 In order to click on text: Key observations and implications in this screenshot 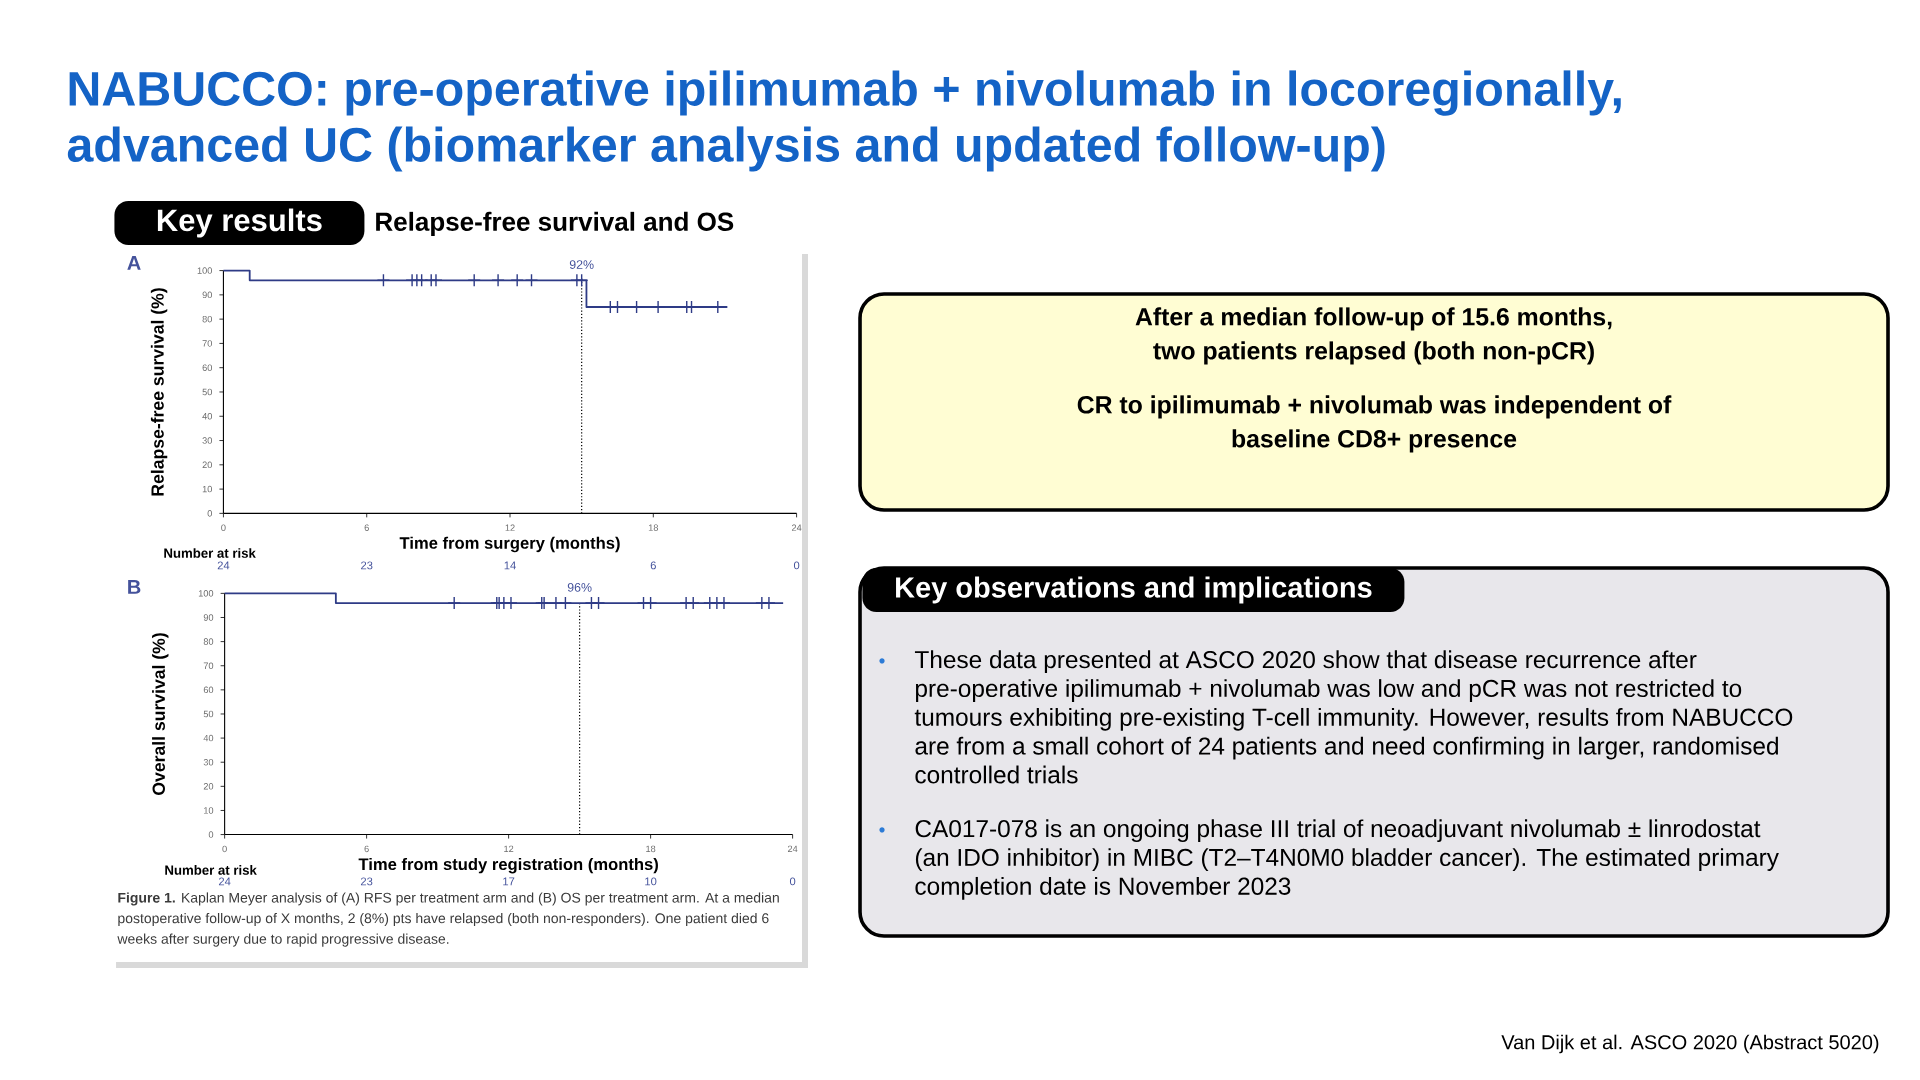, I will do `click(1134, 590)`.